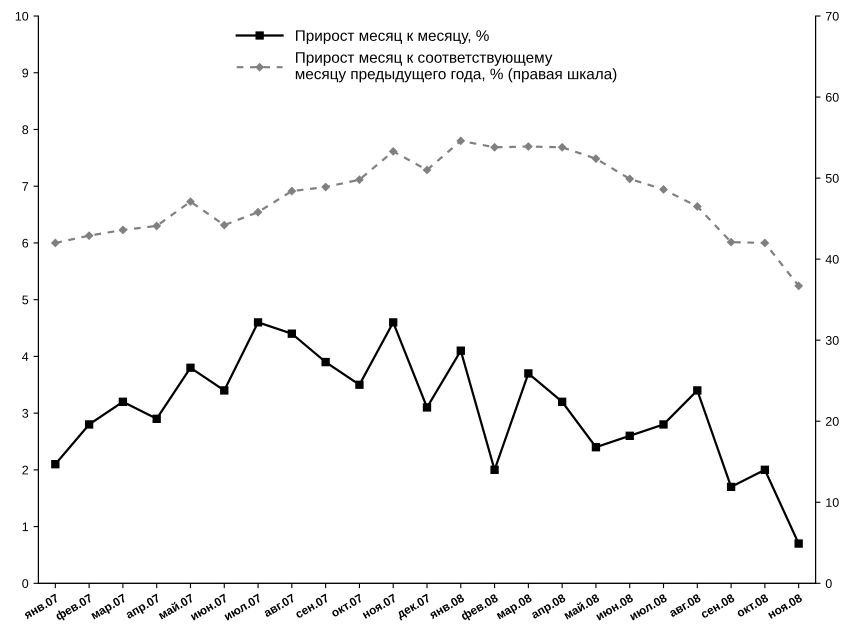 This screenshot has width=854, height=641. Describe the element at coordinates (832, 259) in the screenshot. I see `y2-tick-label: 40` at that location.